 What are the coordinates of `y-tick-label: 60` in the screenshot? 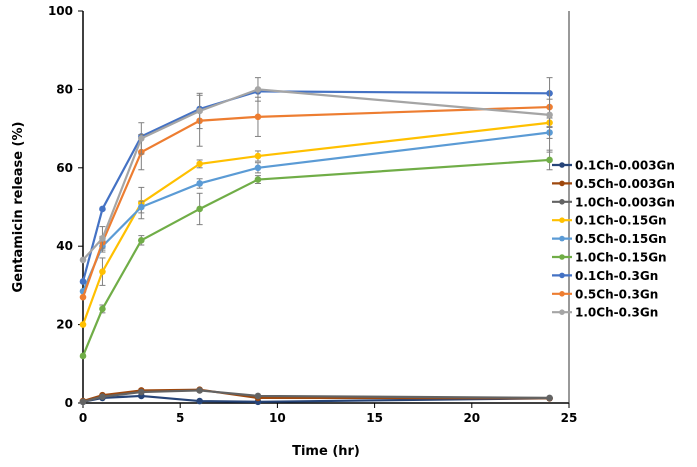 It's located at (64, 168).